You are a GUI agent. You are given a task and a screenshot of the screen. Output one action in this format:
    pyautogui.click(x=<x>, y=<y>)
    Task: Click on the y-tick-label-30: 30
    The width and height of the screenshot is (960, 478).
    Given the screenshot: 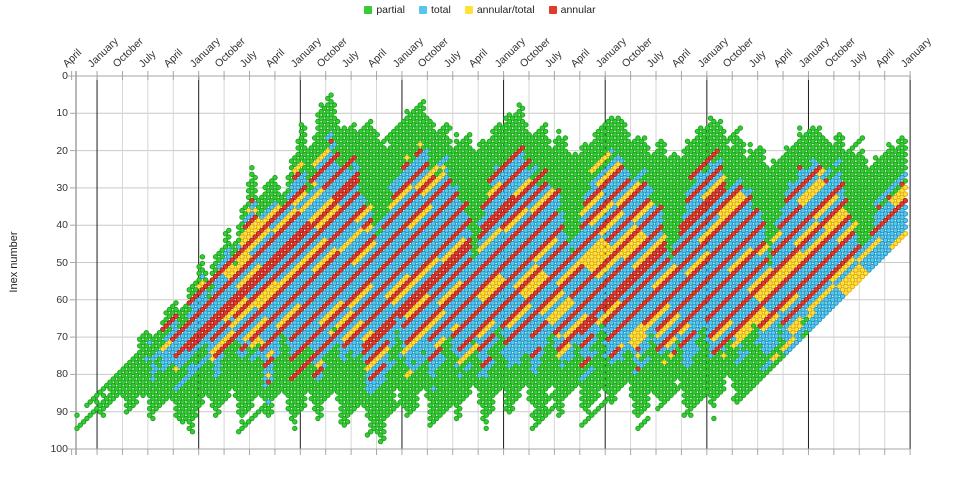 What is the action you would take?
    pyautogui.click(x=62, y=187)
    